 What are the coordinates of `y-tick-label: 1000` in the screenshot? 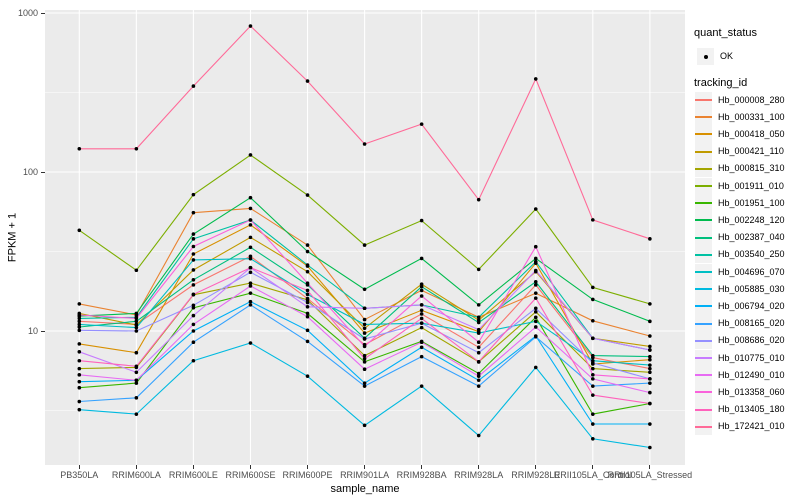 It's located at (27, 12).